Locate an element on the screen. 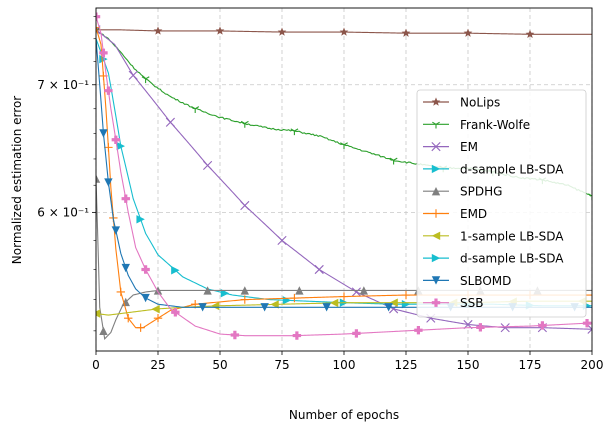 The image size is (615, 432). legend-entry: 1-sample LB-SDA is located at coordinates (493, 236).